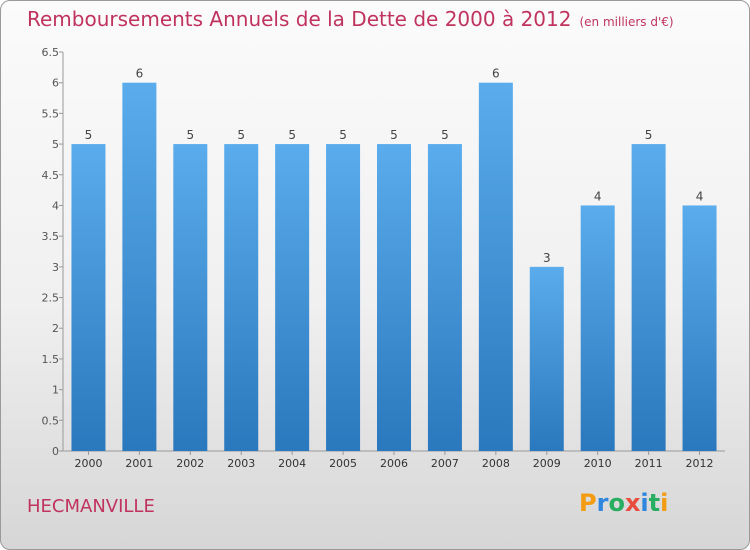 This screenshot has height=550, width=750. Describe the element at coordinates (598, 463) in the screenshot. I see `x-tick-label: 2010` at that location.